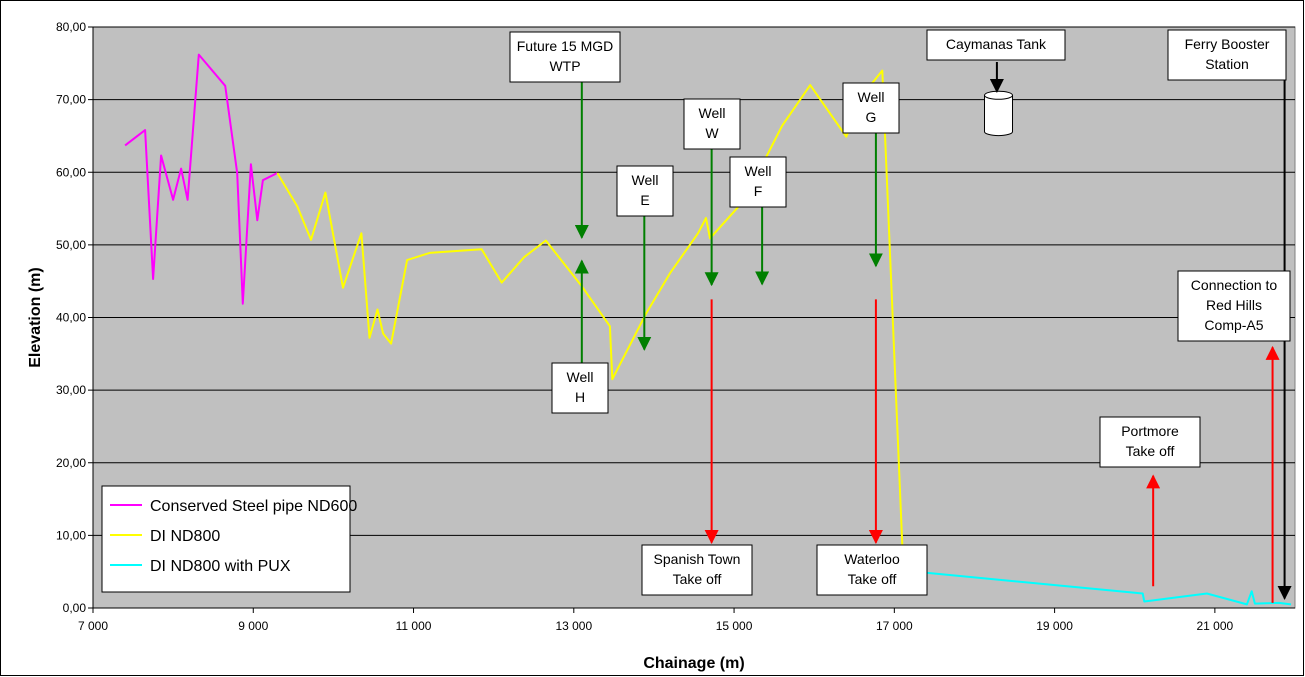 The width and height of the screenshot is (1305, 677). What do you see at coordinates (1233, 325) in the screenshot?
I see `annotation-text: Comp-A5` at bounding box center [1233, 325].